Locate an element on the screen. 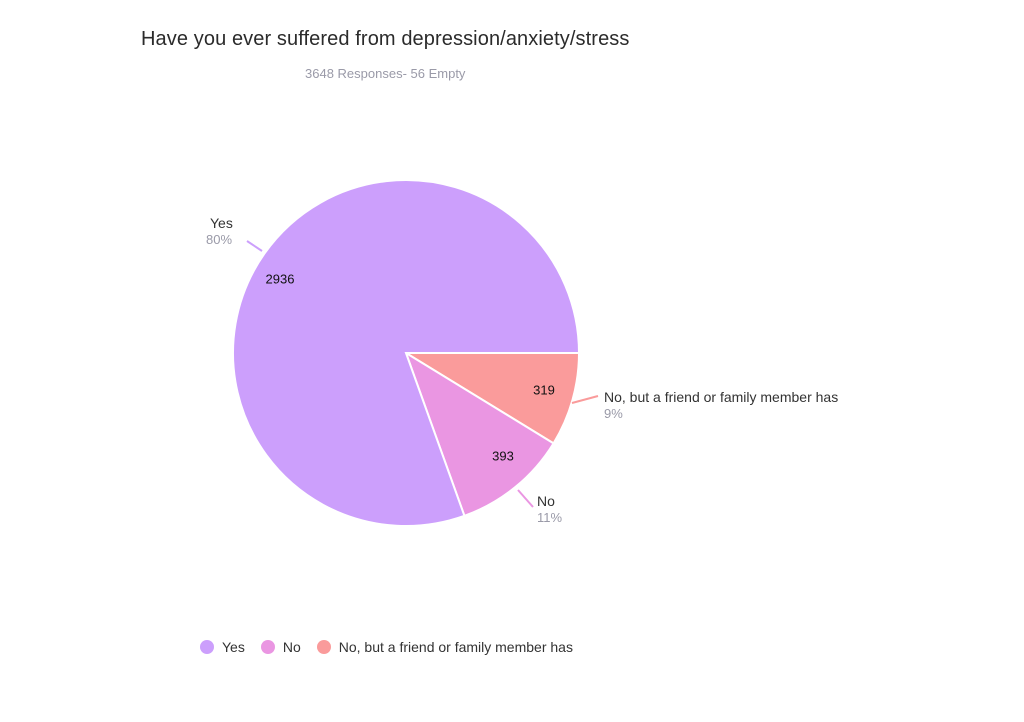 The width and height of the screenshot is (1024, 722). legend-item-yes: Yes is located at coordinates (222, 647).